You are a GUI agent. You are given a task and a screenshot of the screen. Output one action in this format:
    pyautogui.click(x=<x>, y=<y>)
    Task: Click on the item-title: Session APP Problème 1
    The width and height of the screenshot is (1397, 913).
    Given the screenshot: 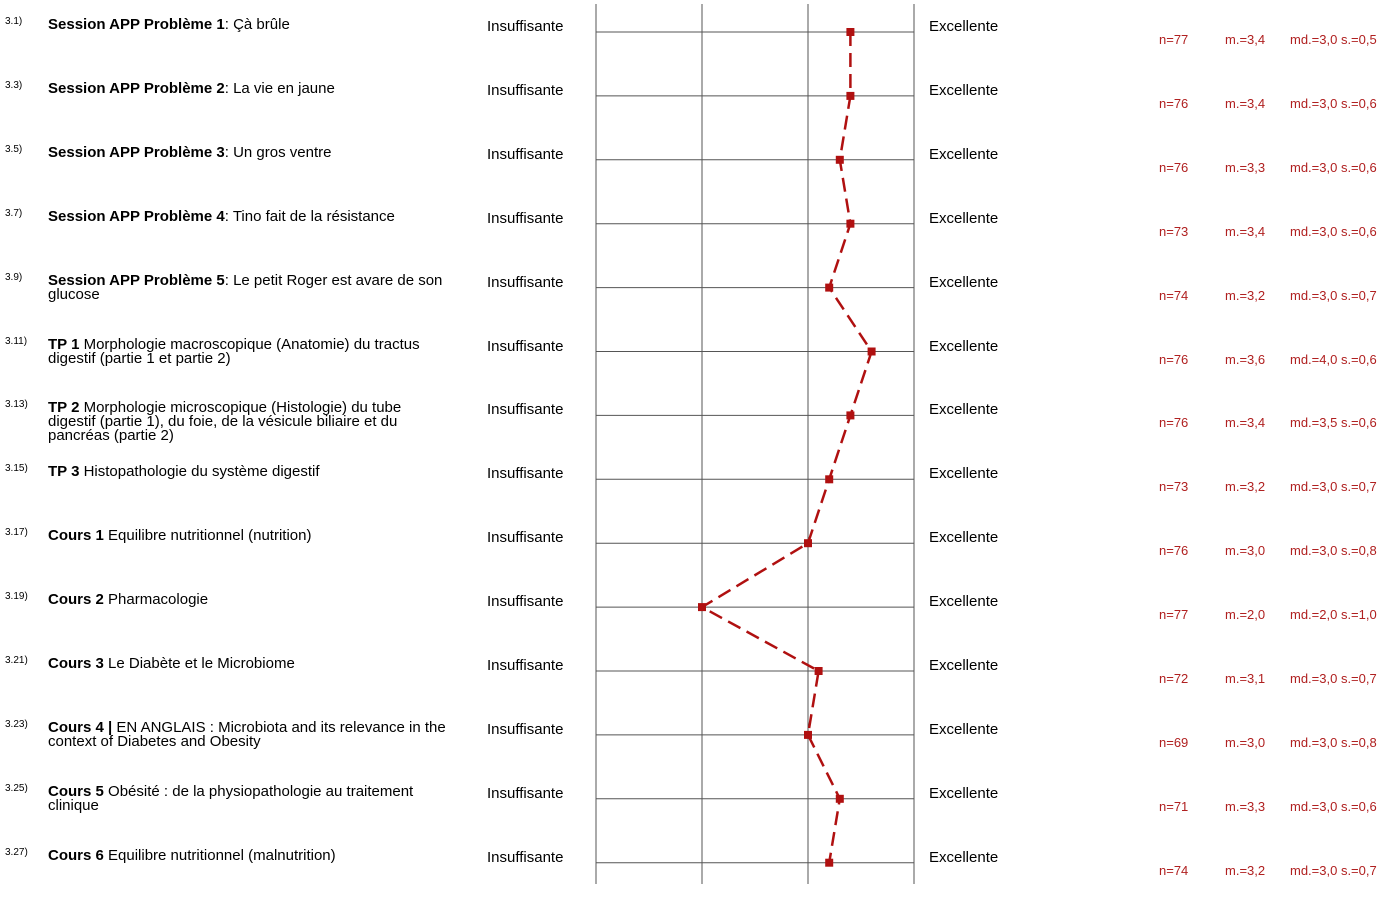 What is the action you would take?
    pyautogui.click(x=136, y=24)
    